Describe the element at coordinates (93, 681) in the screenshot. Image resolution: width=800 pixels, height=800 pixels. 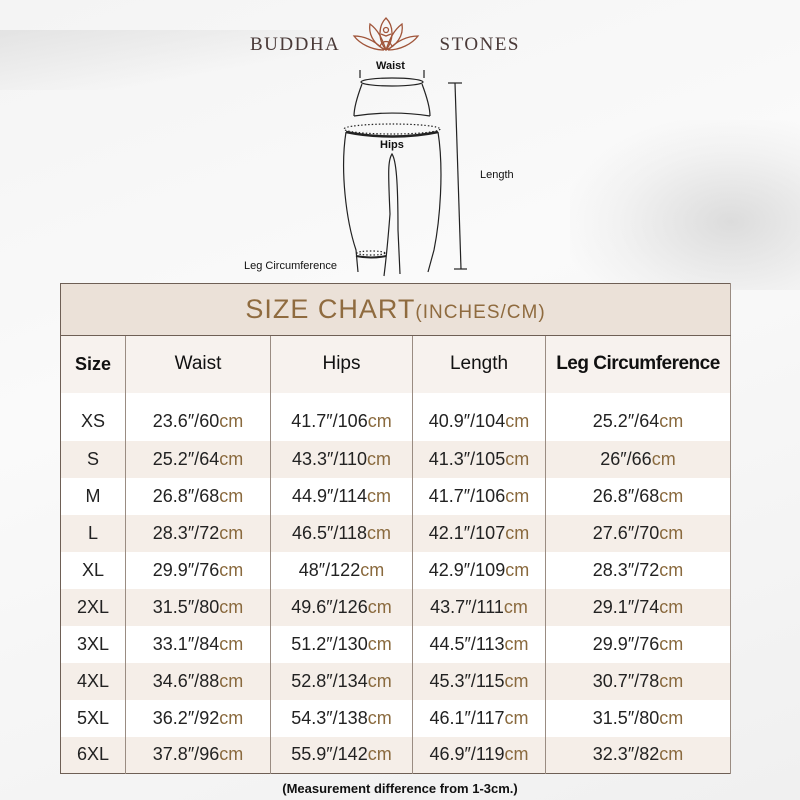
I see `size-cell: 4XL` at that location.